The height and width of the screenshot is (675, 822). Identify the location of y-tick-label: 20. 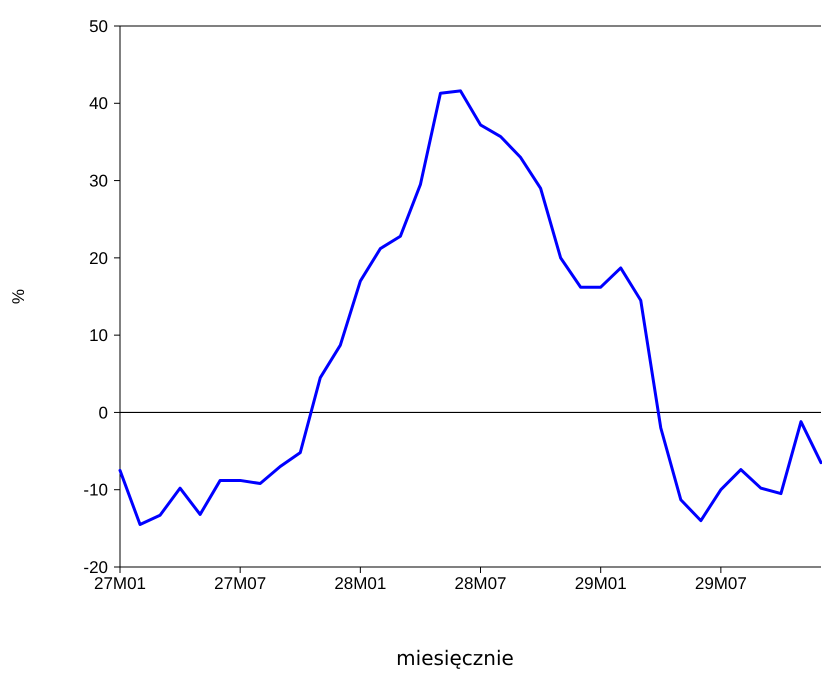
(98, 258).